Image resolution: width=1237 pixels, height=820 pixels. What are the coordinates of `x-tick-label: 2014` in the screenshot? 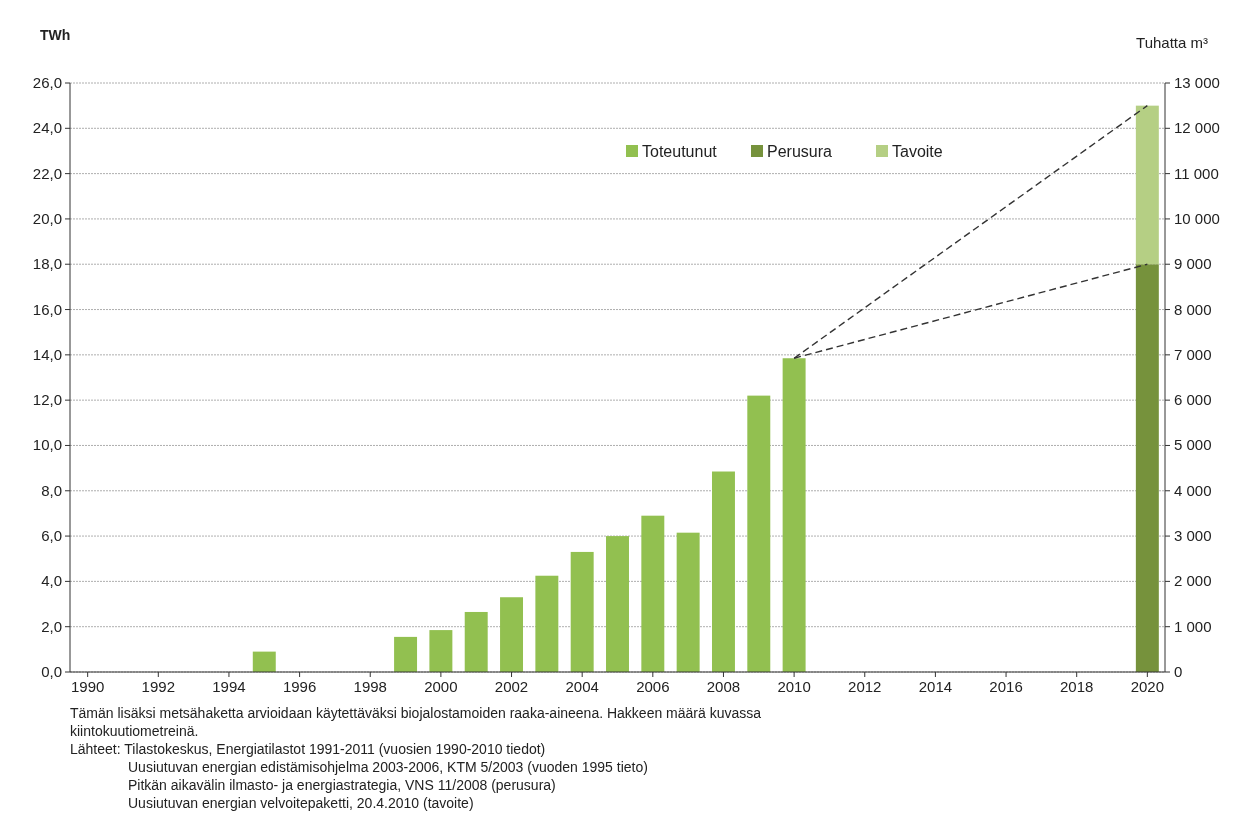 It's located at (935, 686).